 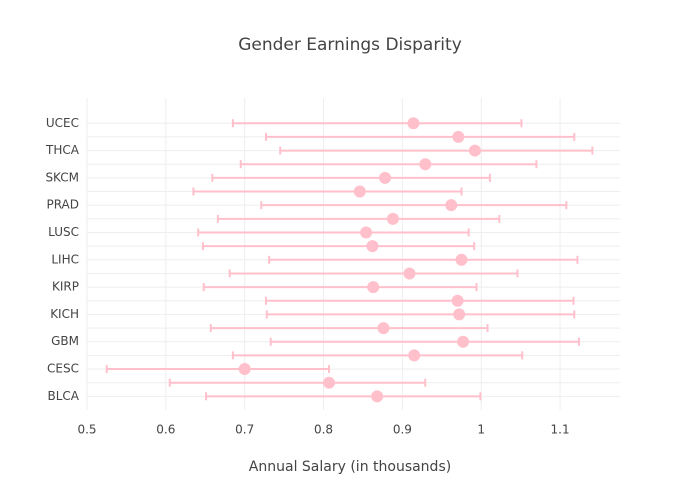 I want to click on x-tick-label: 1.1, so click(x=560, y=430).